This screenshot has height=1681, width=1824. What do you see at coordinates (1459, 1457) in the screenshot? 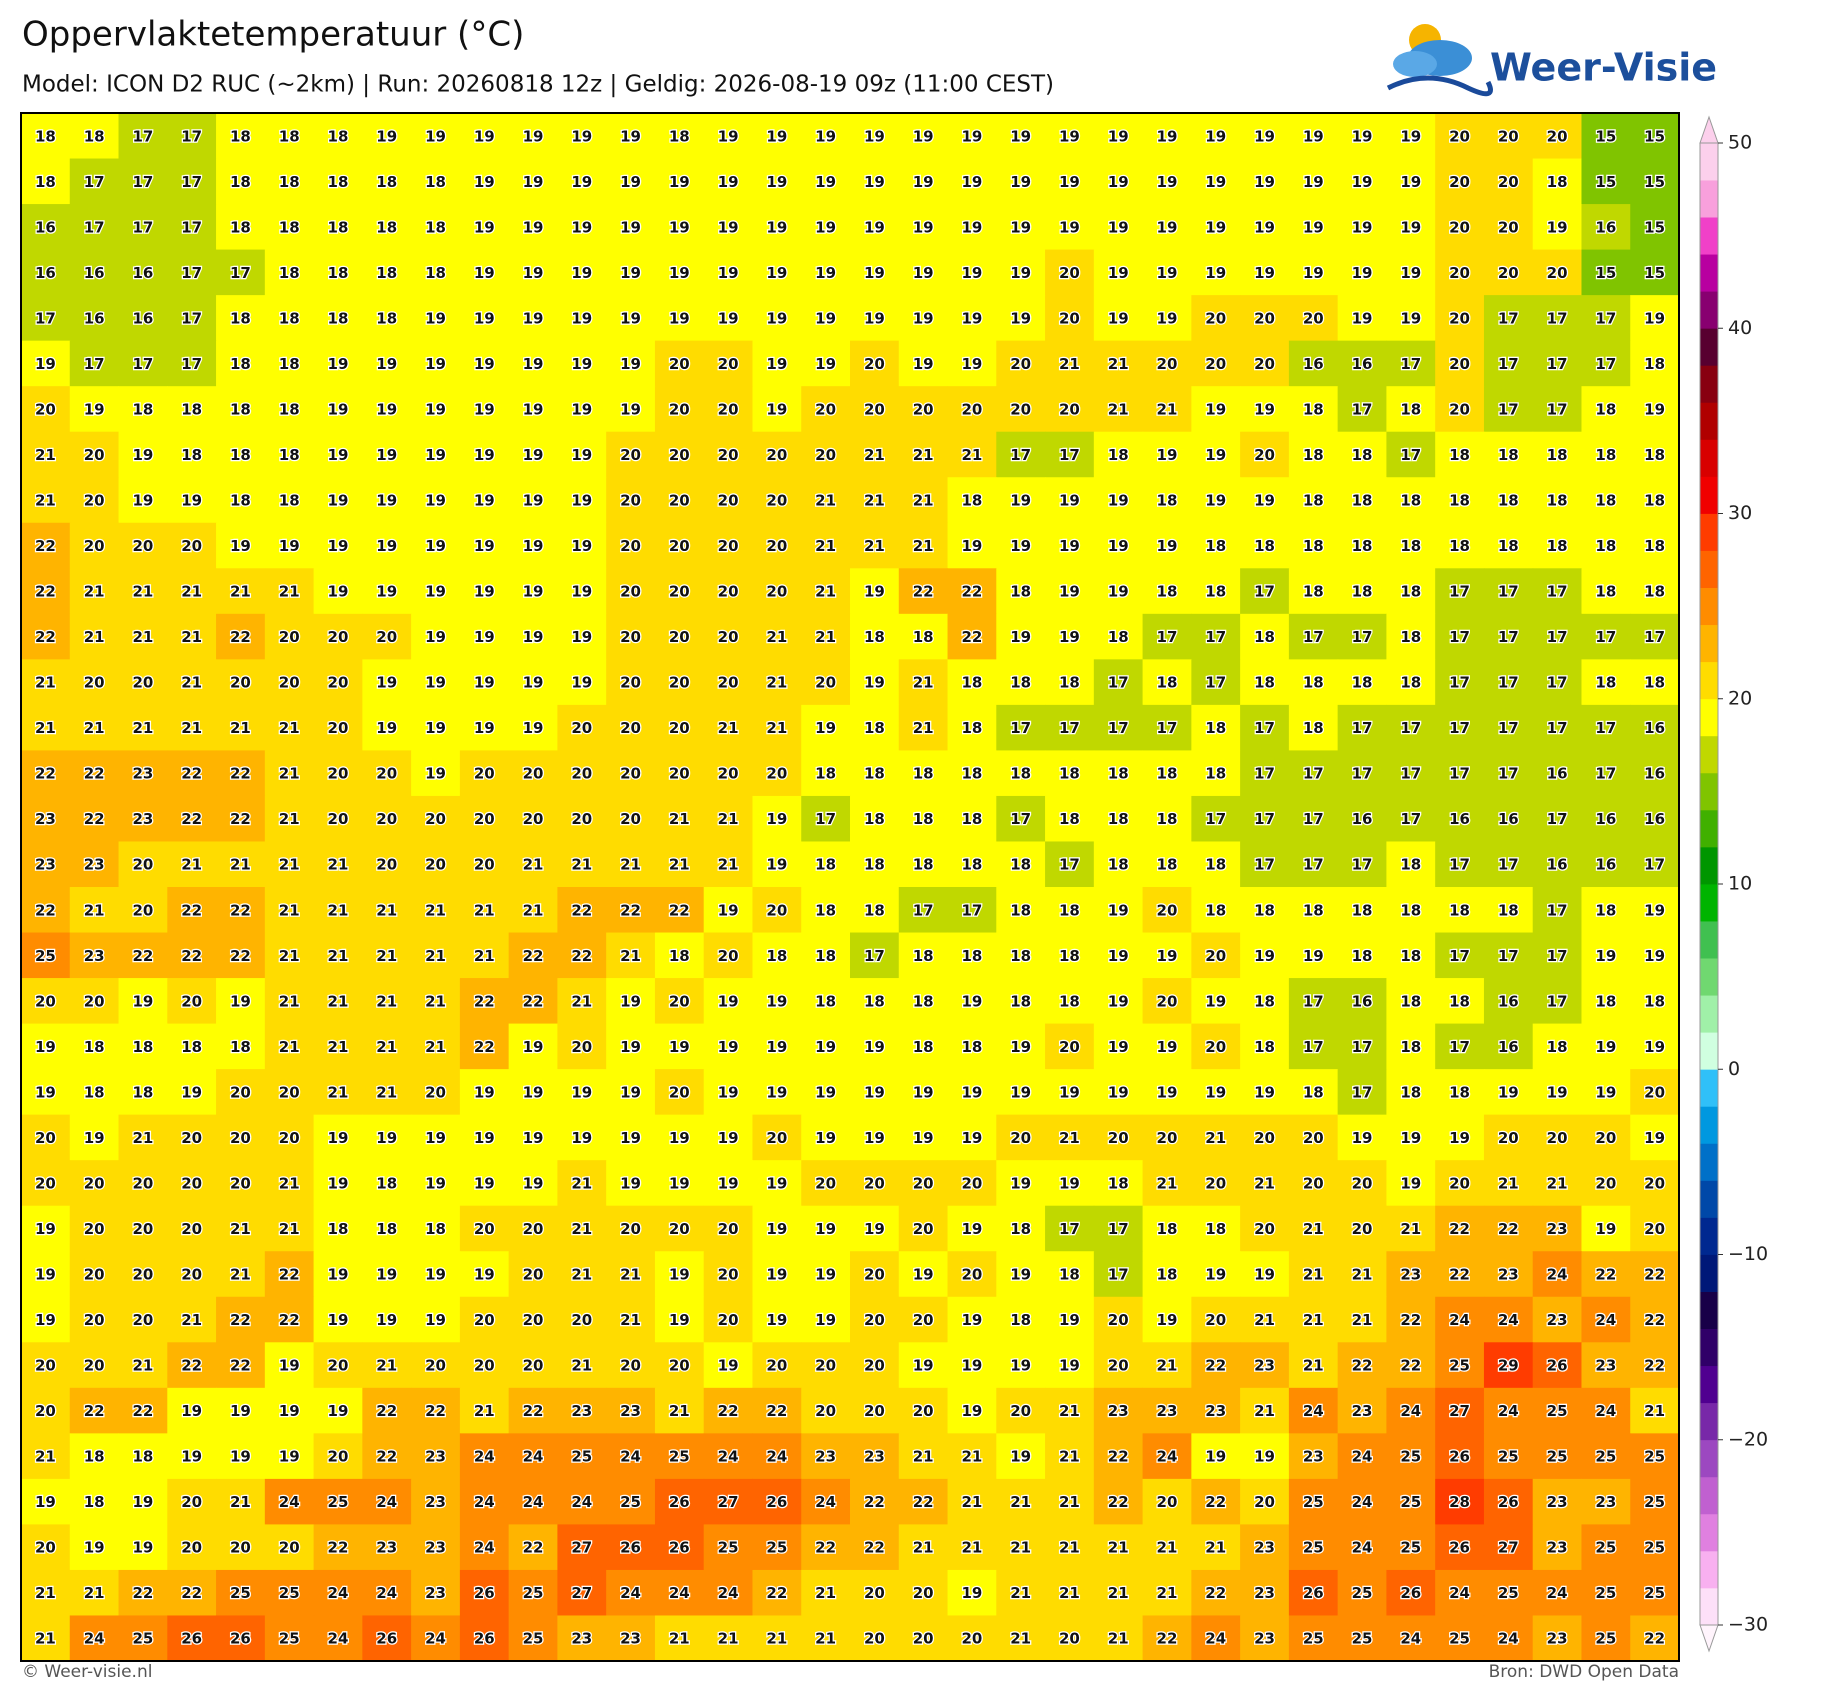
I see `temperature-label: 26` at bounding box center [1459, 1457].